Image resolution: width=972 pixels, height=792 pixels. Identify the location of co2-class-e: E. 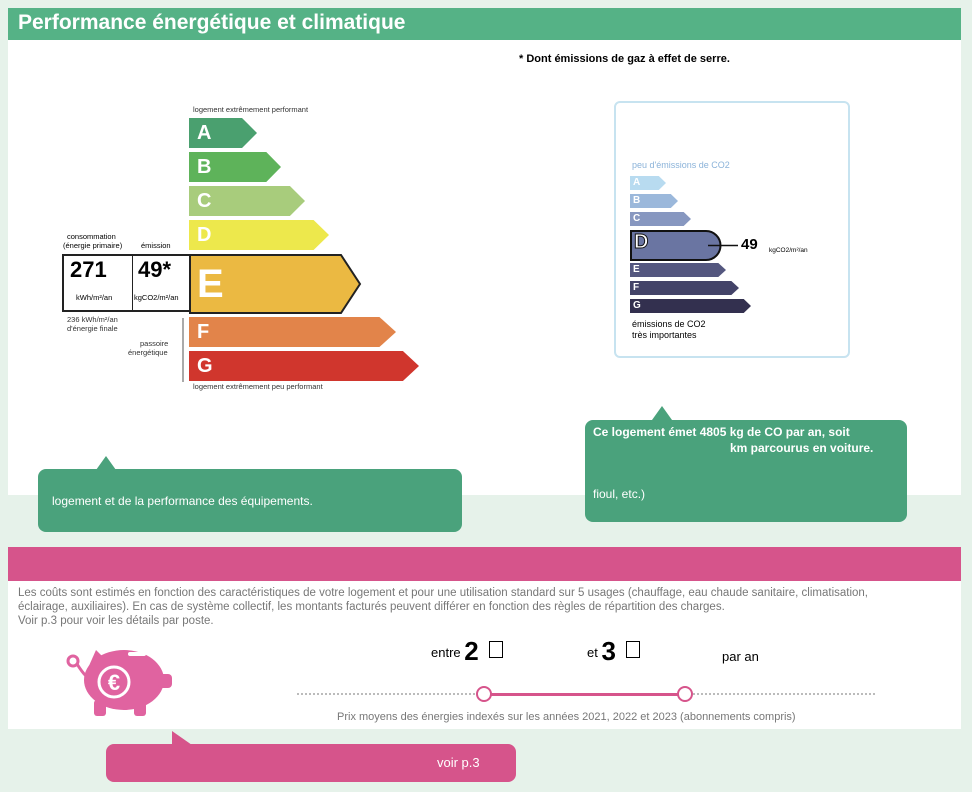
(678, 270).